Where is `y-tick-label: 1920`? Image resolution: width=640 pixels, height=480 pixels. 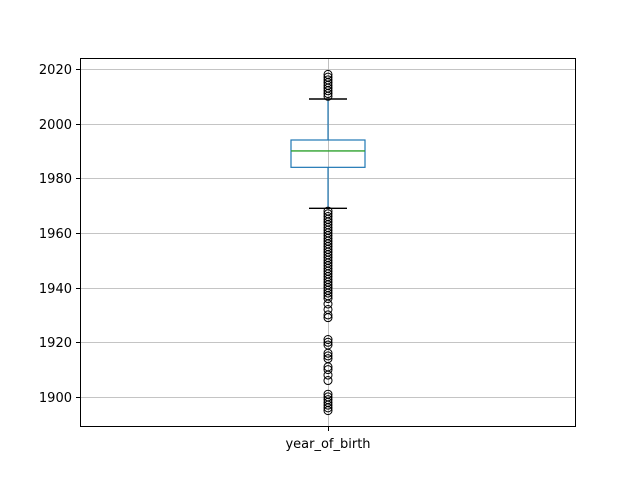
y-tick-label: 1920 is located at coordinates (55, 343).